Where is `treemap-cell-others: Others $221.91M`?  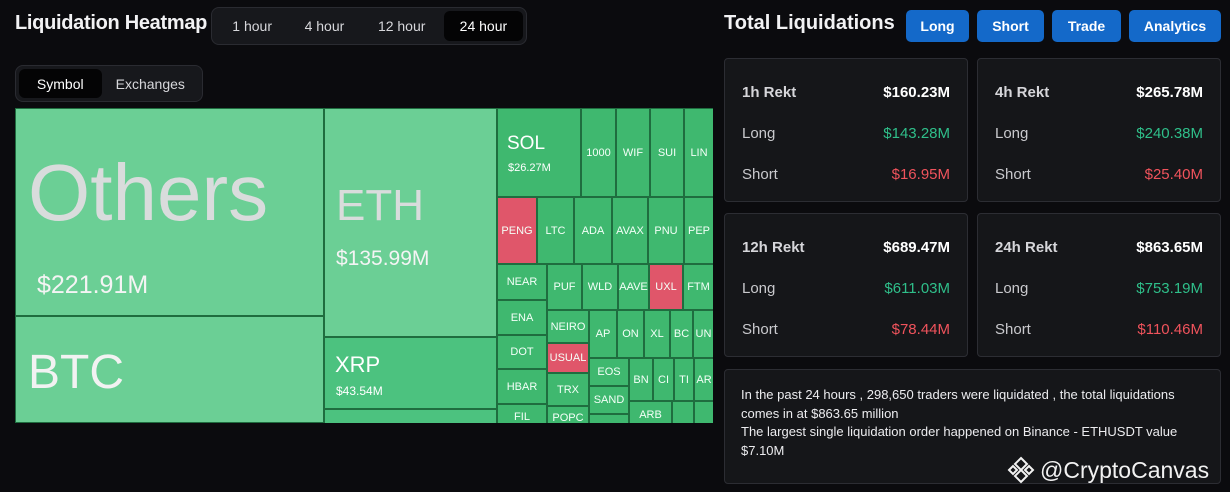
treemap-cell-others: Others $221.91M is located at coordinates (169, 212).